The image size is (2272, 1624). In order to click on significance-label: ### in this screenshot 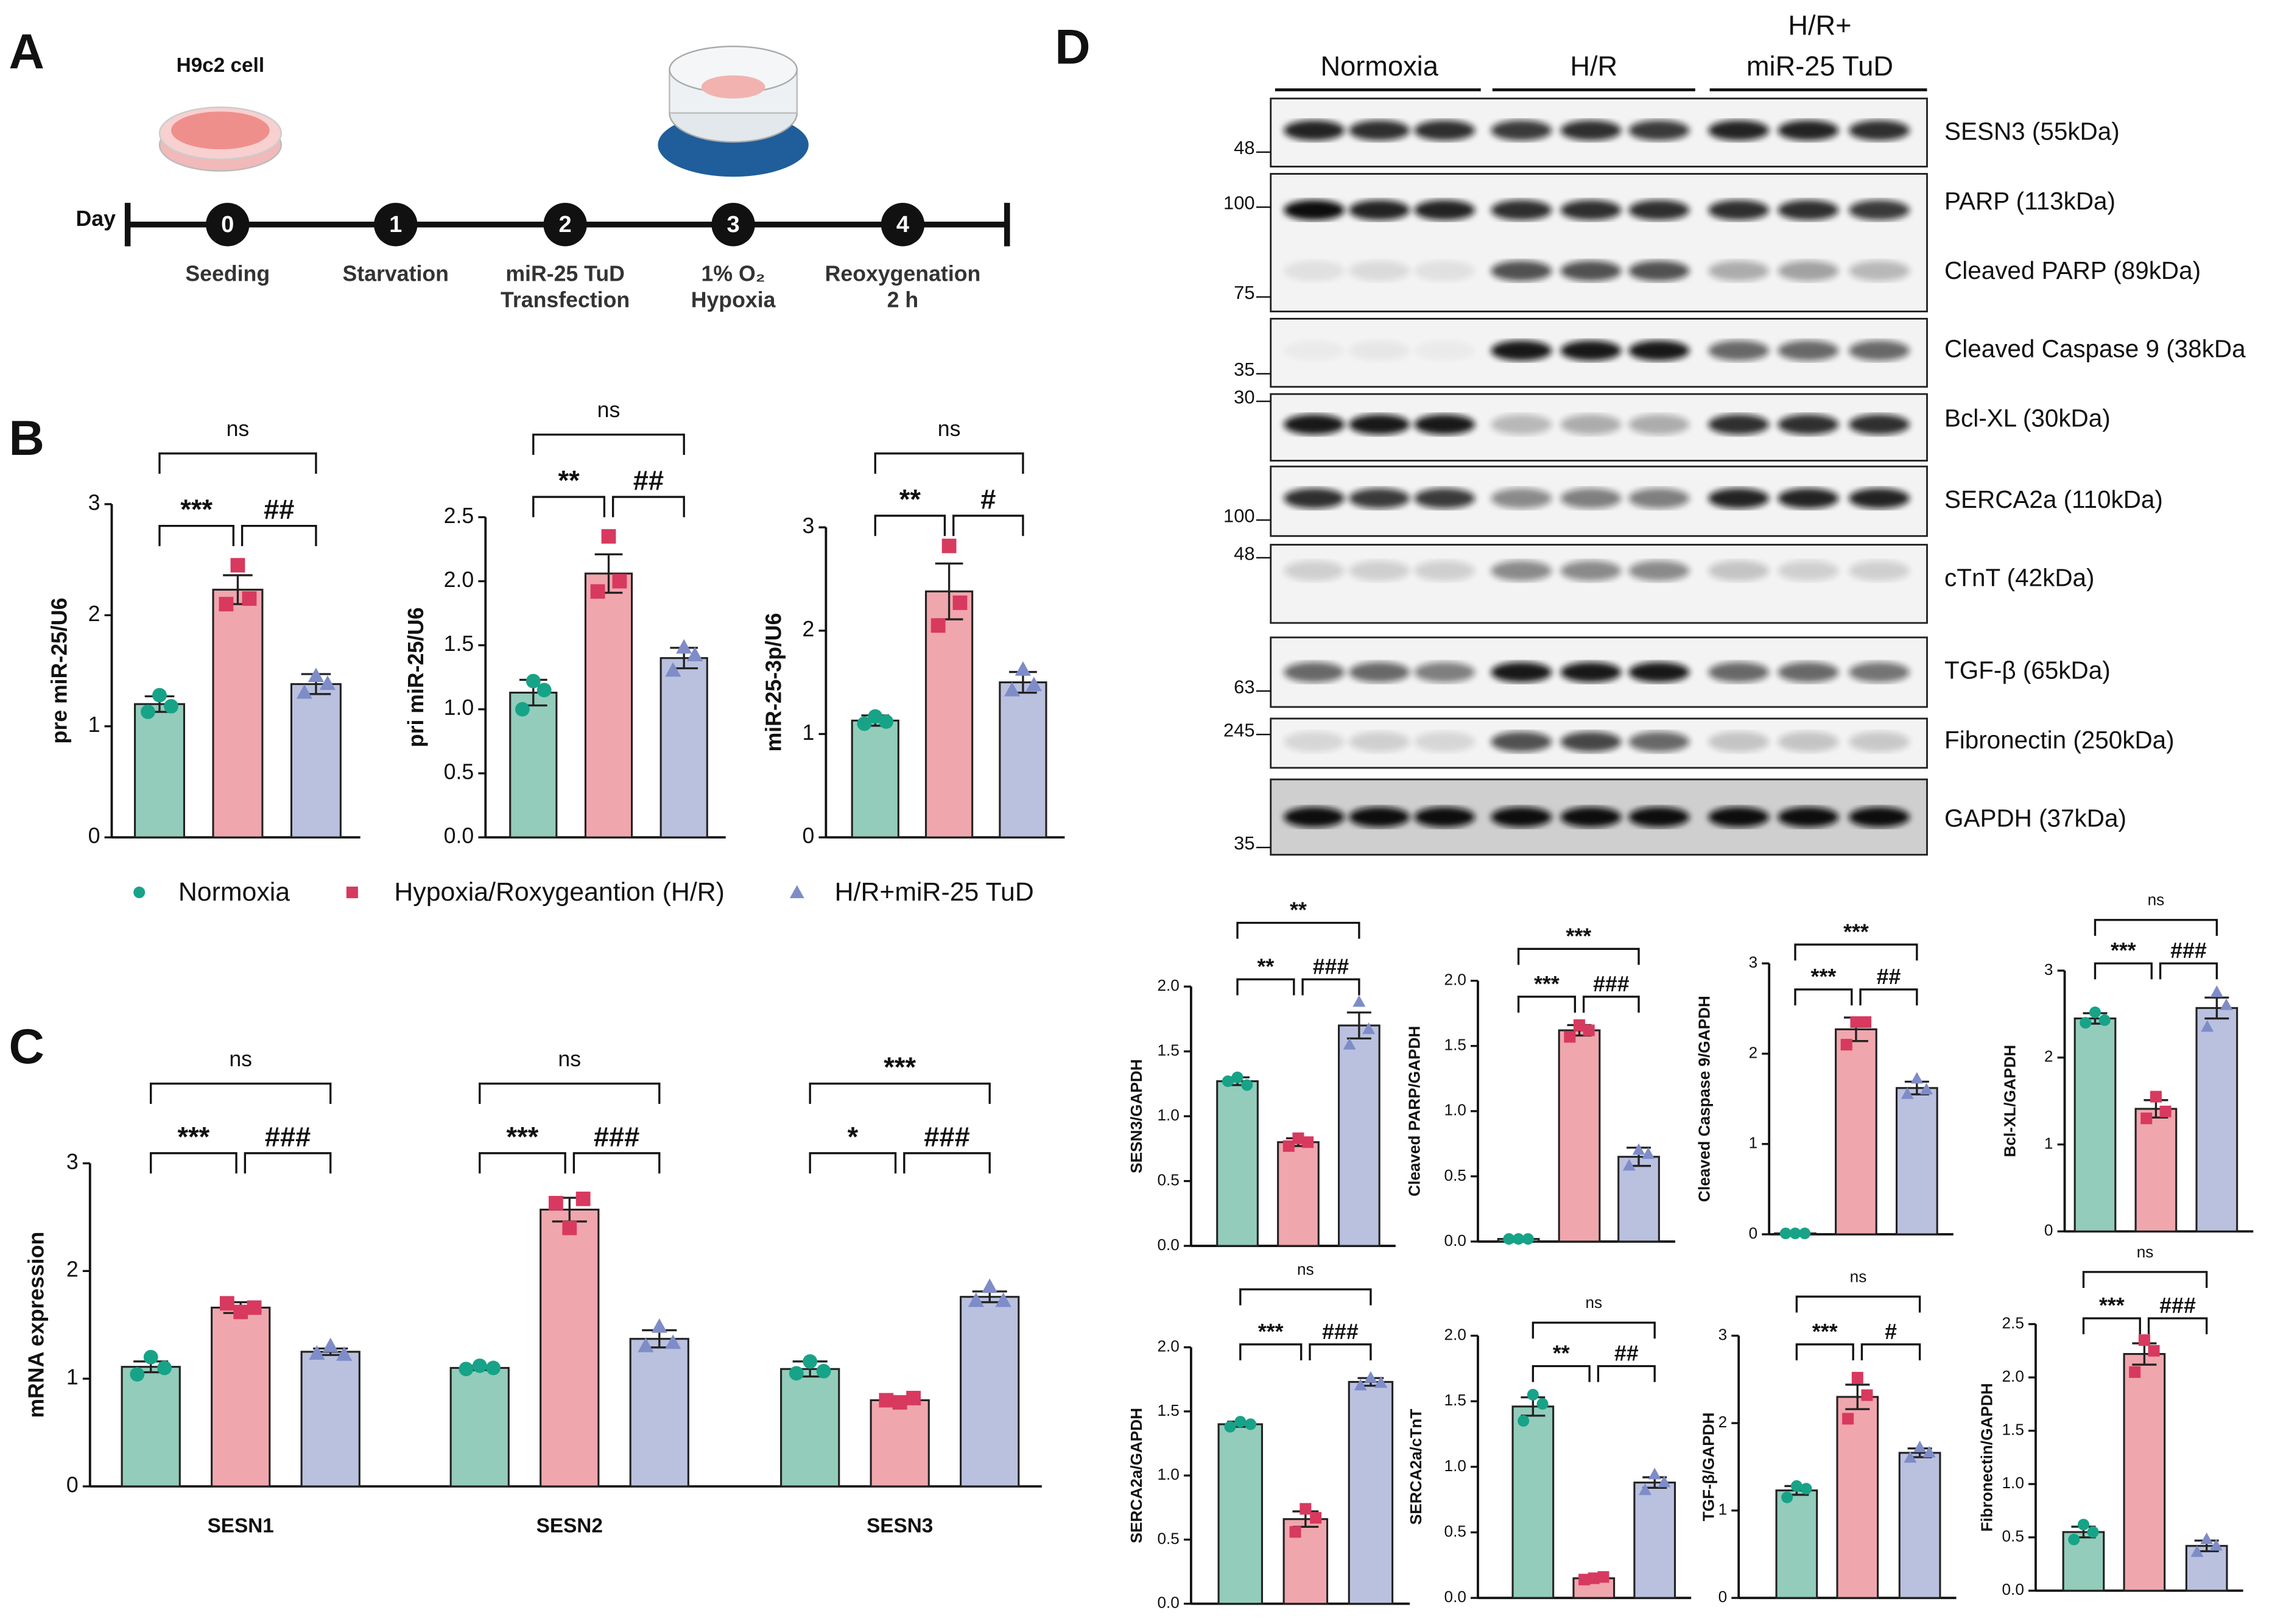, I will do `click(1611, 984)`.